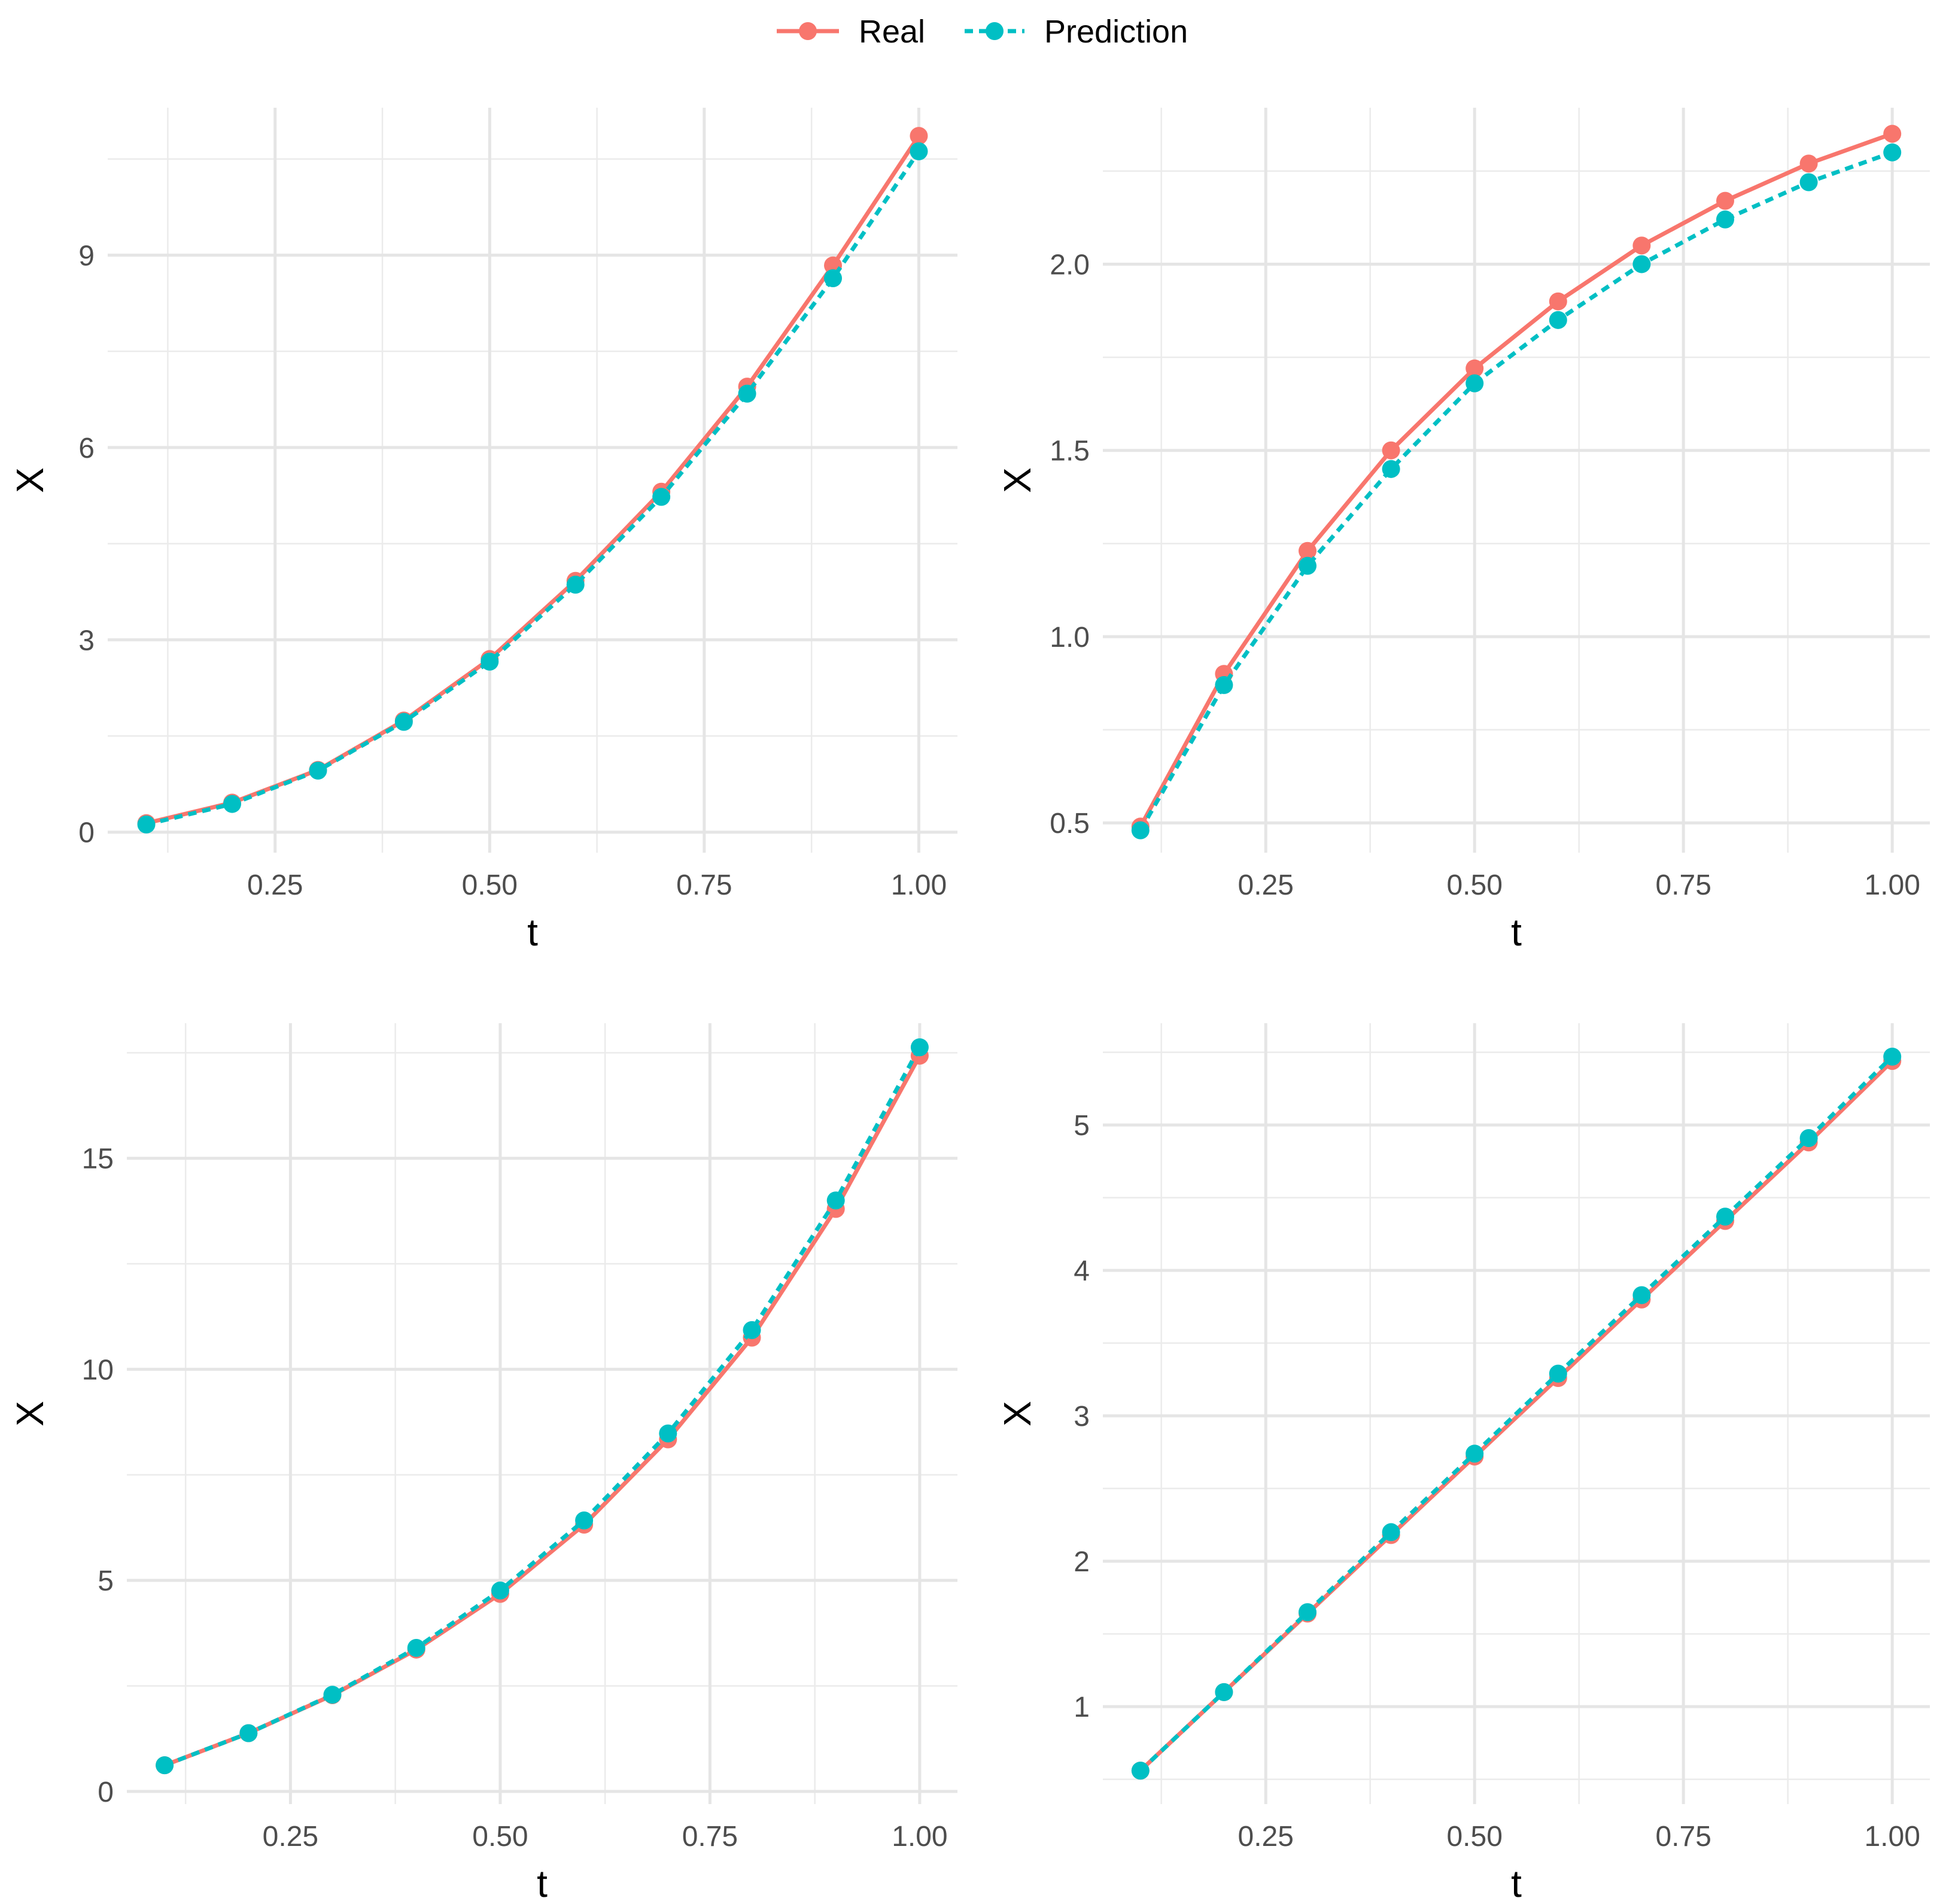  Describe the element at coordinates (1070, 824) in the screenshot. I see `y-tick-label: 0.5` at that location.